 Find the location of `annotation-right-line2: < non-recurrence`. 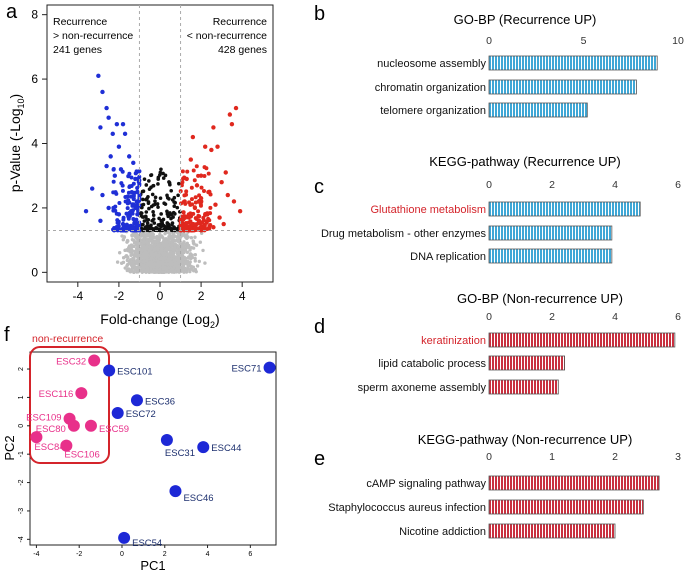

annotation-right-line2: < non-recurrence is located at coordinates (227, 36).